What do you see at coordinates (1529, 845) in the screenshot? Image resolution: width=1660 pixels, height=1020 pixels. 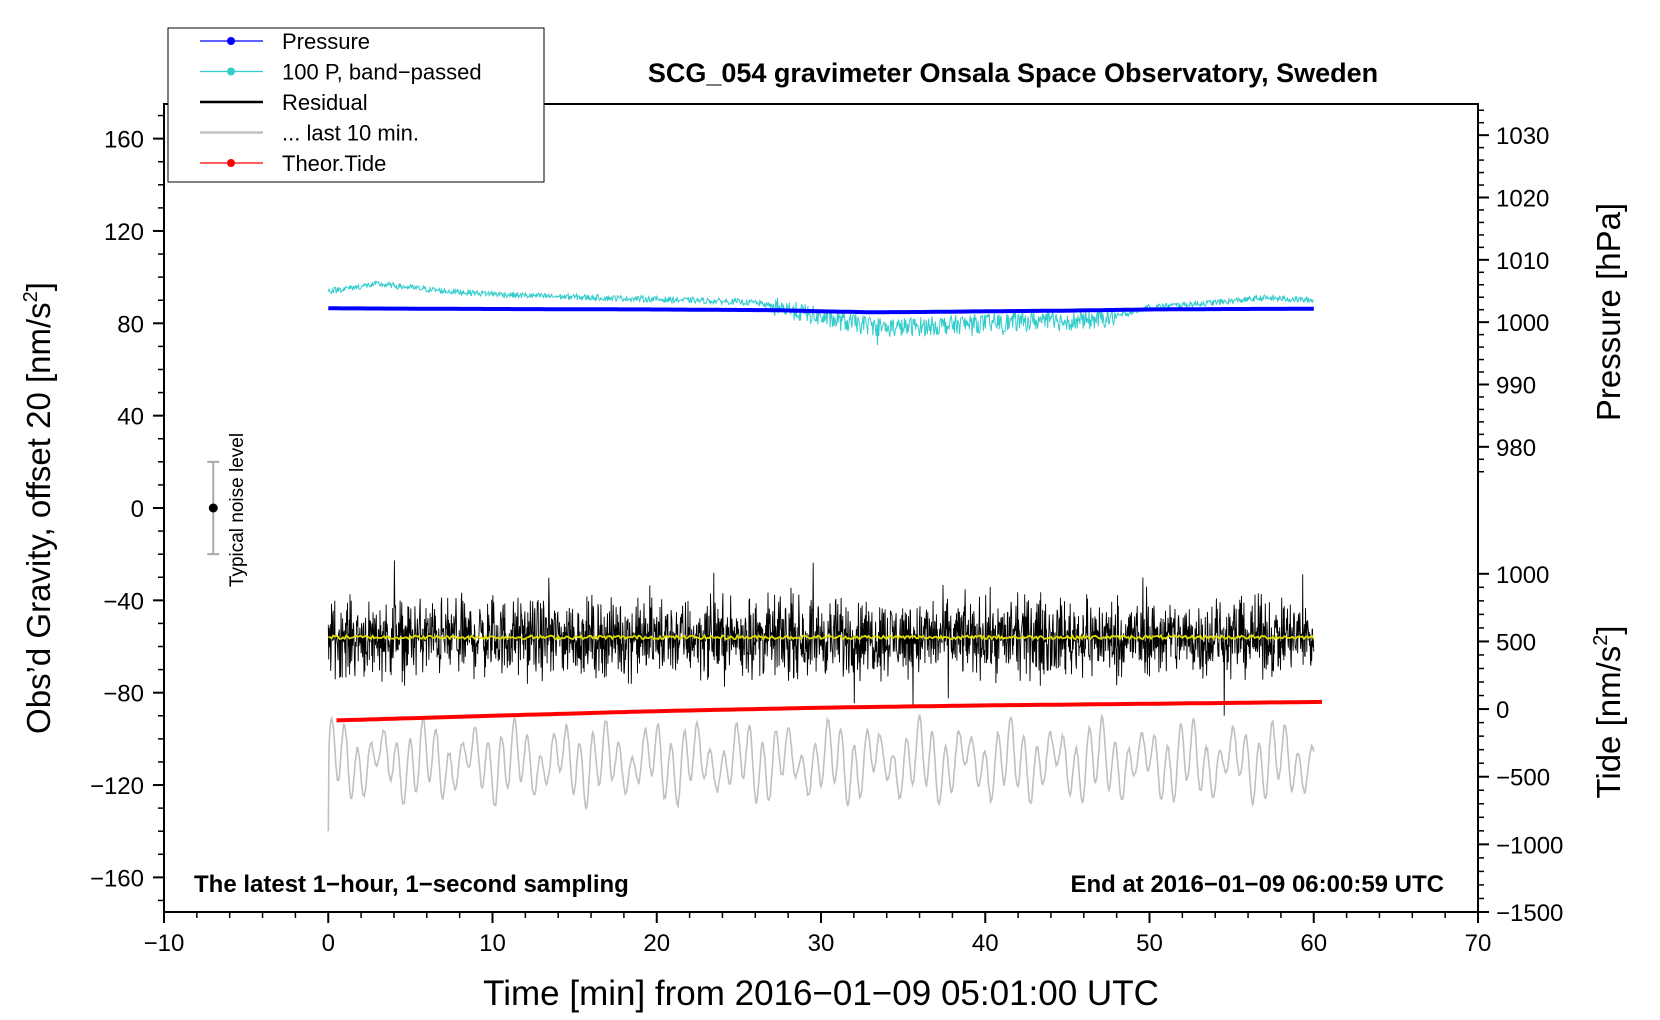 I see `tide-tick-label: −1000` at bounding box center [1529, 845].